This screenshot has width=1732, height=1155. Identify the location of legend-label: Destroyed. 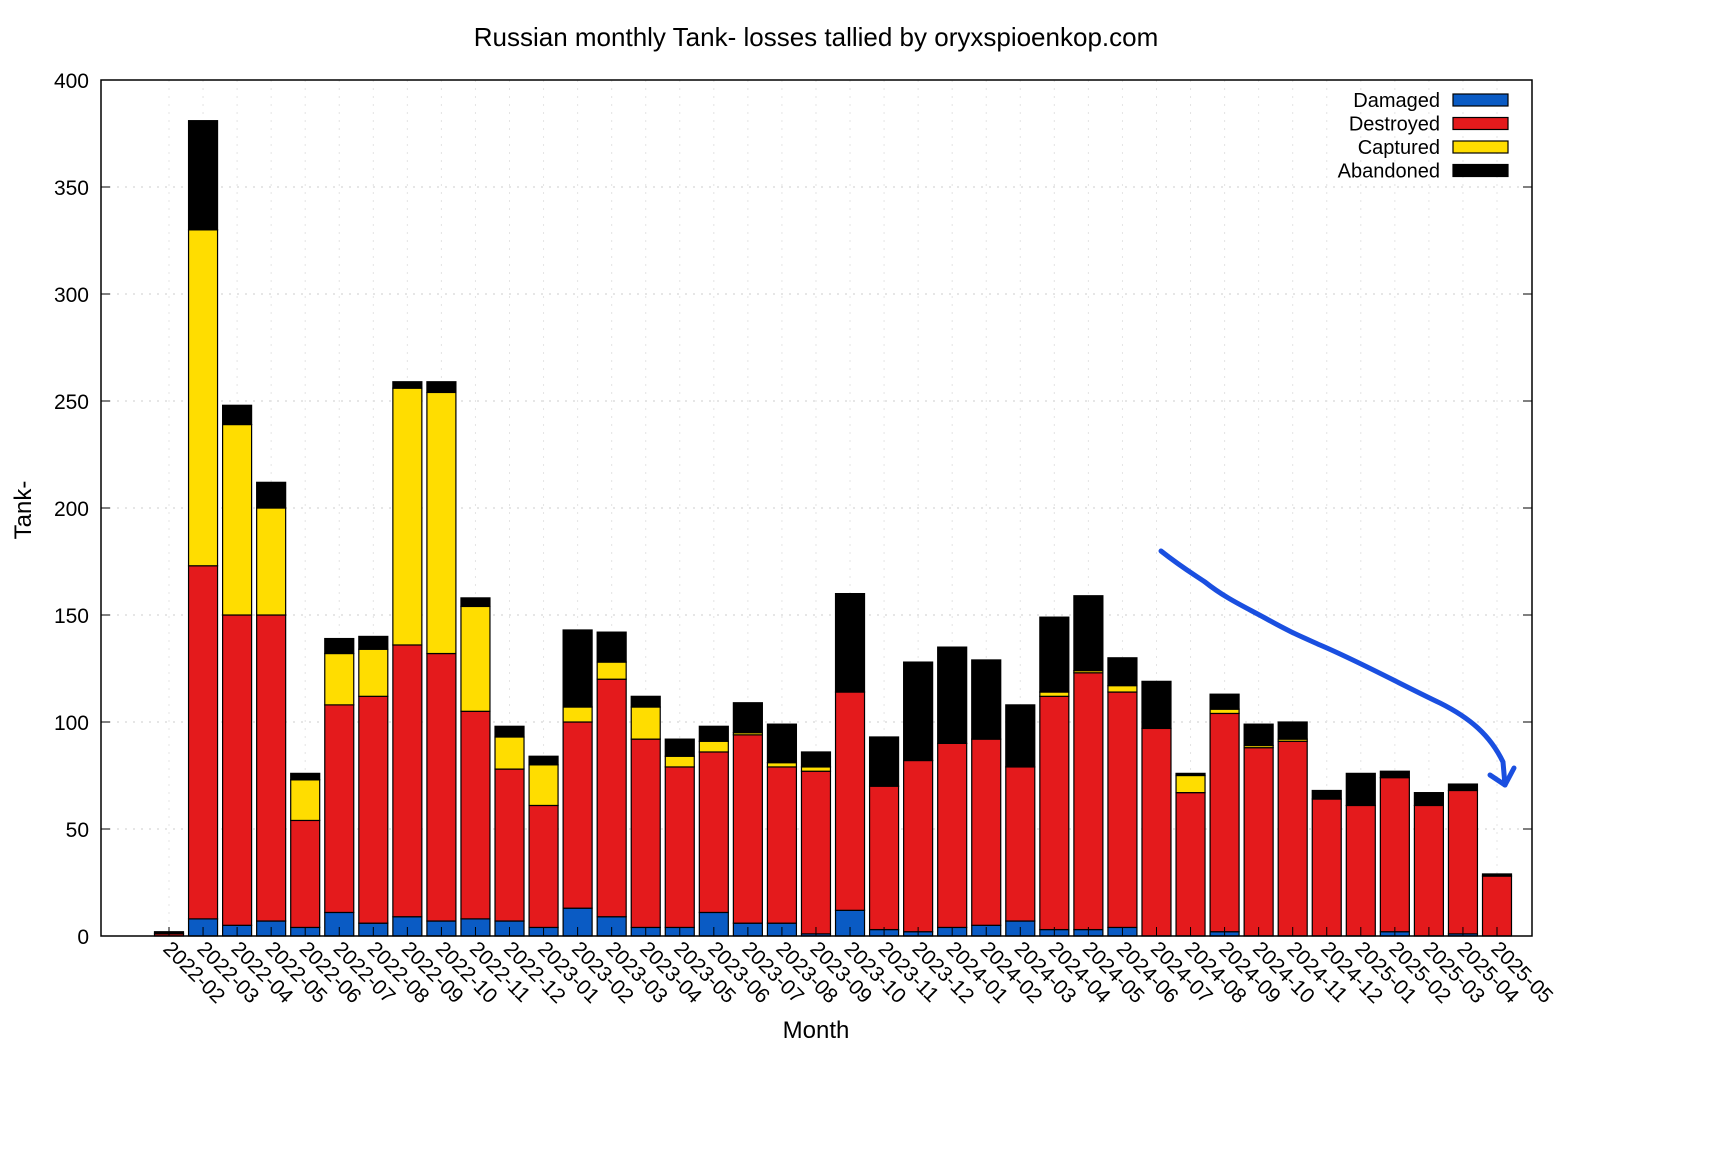
(1394, 125).